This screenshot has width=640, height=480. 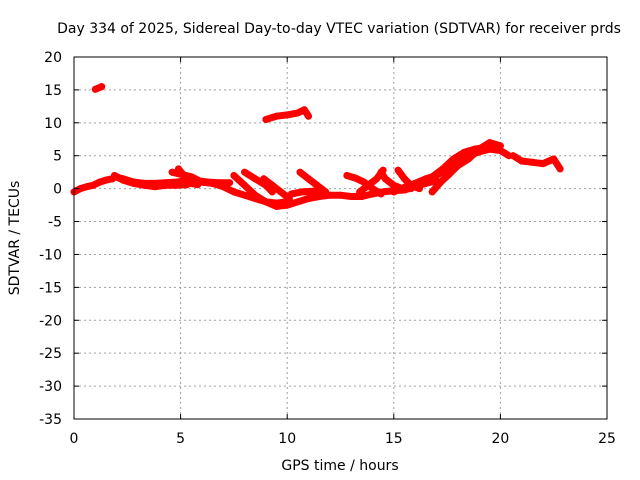 I want to click on y-tick-label: -10, so click(x=50, y=255).